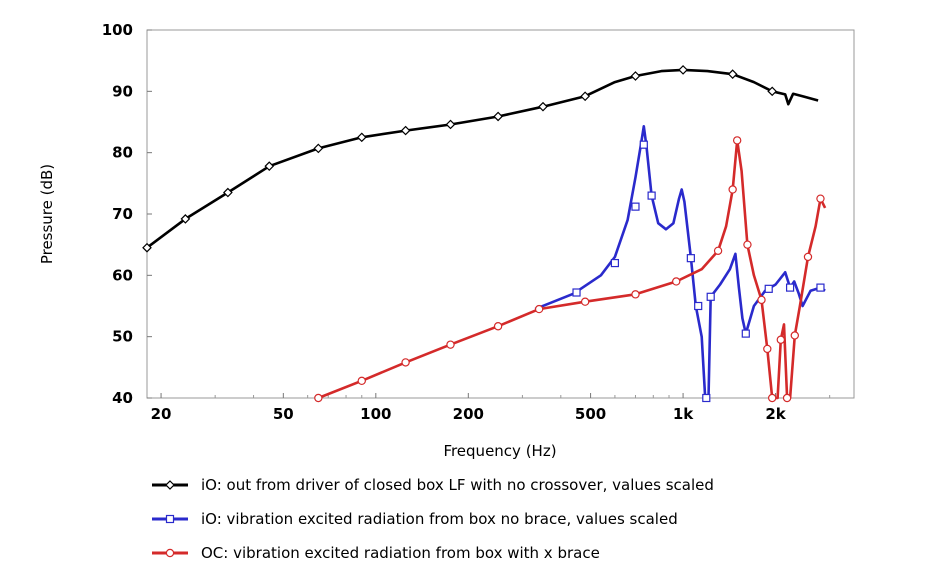 This screenshot has width=930, height=588. Describe the element at coordinates (47, 214) in the screenshot. I see `y-axis-title: Pressure (dB)` at that location.